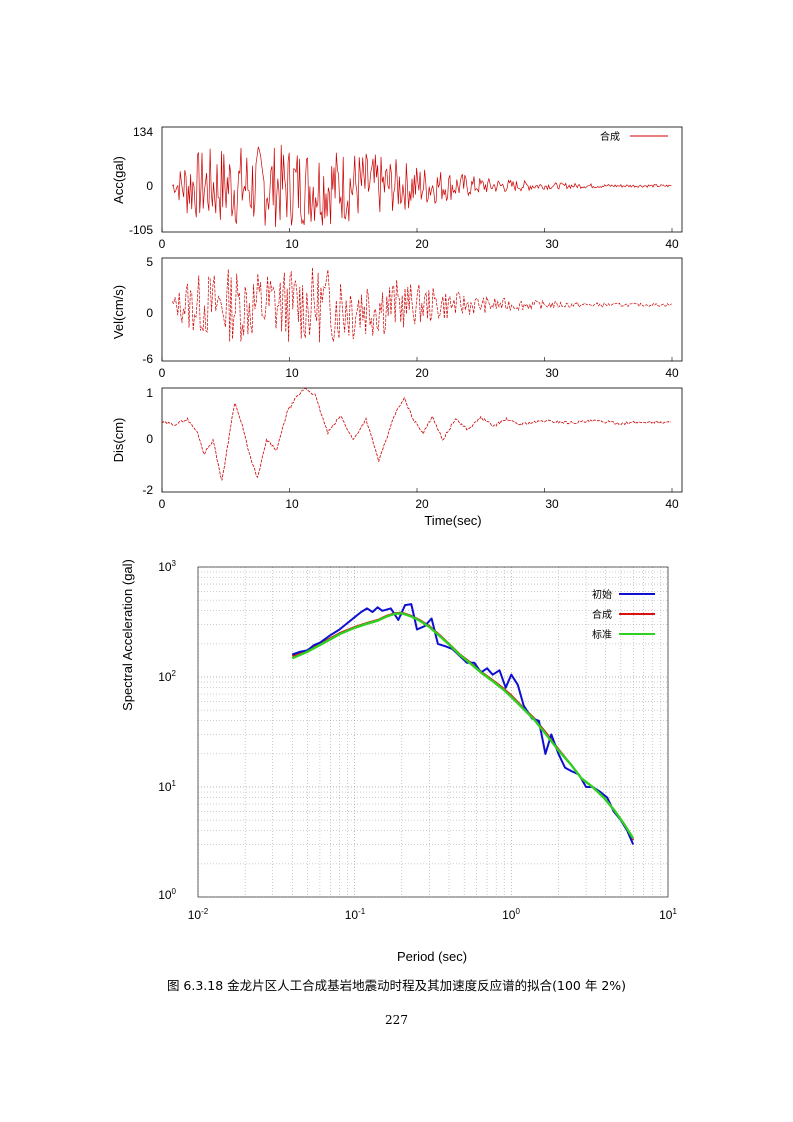  I want to click on spectrum-series-group, so click(463, 724).